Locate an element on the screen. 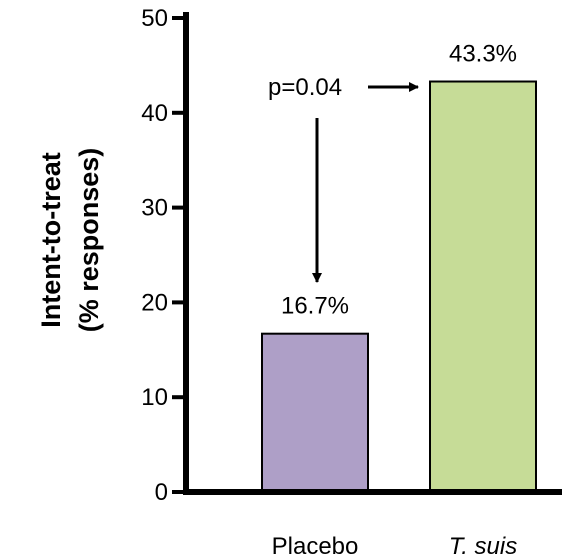  y-tick-label: 30 is located at coordinates (154, 208).